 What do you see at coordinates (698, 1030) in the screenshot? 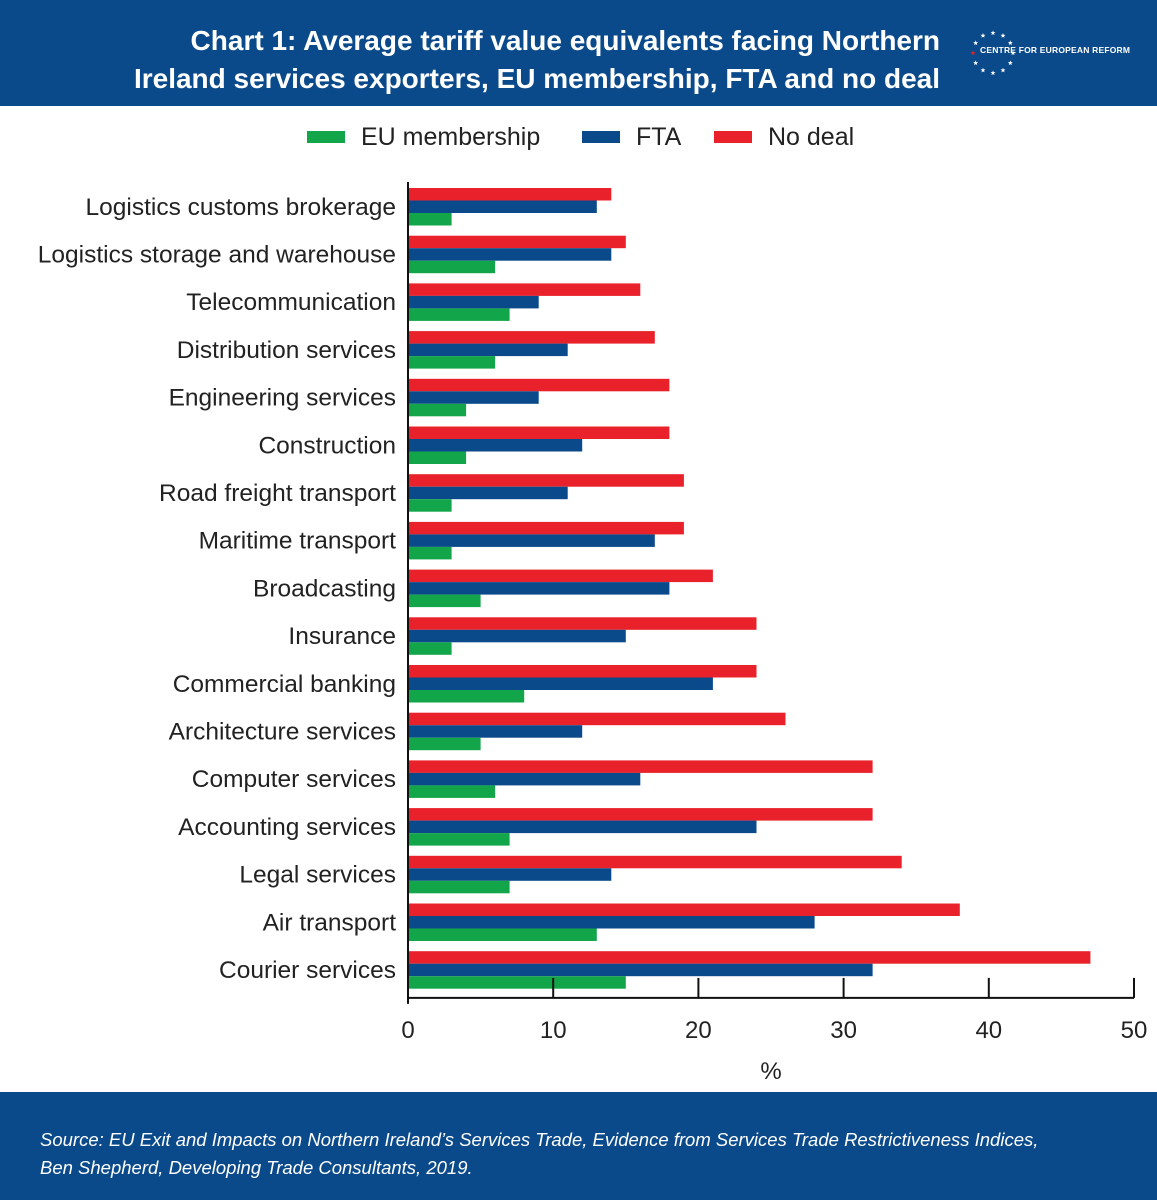
I see `x-tick-label: 20` at bounding box center [698, 1030].